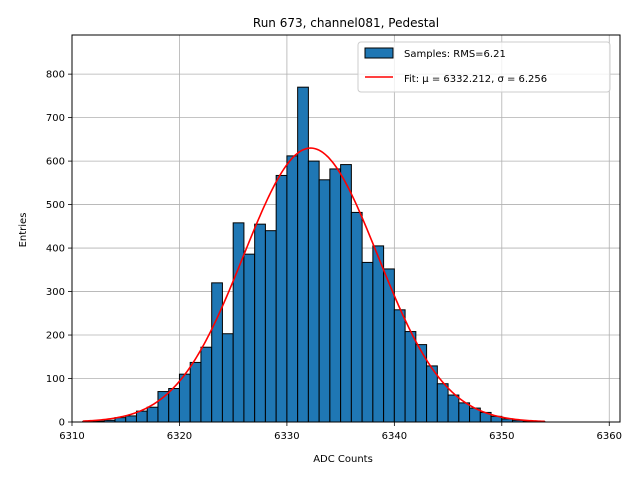 Image resolution: width=640 pixels, height=480 pixels. What do you see at coordinates (346, 23) in the screenshot?
I see `chart-title: Run 673, channel081, Pedestal` at bounding box center [346, 23].